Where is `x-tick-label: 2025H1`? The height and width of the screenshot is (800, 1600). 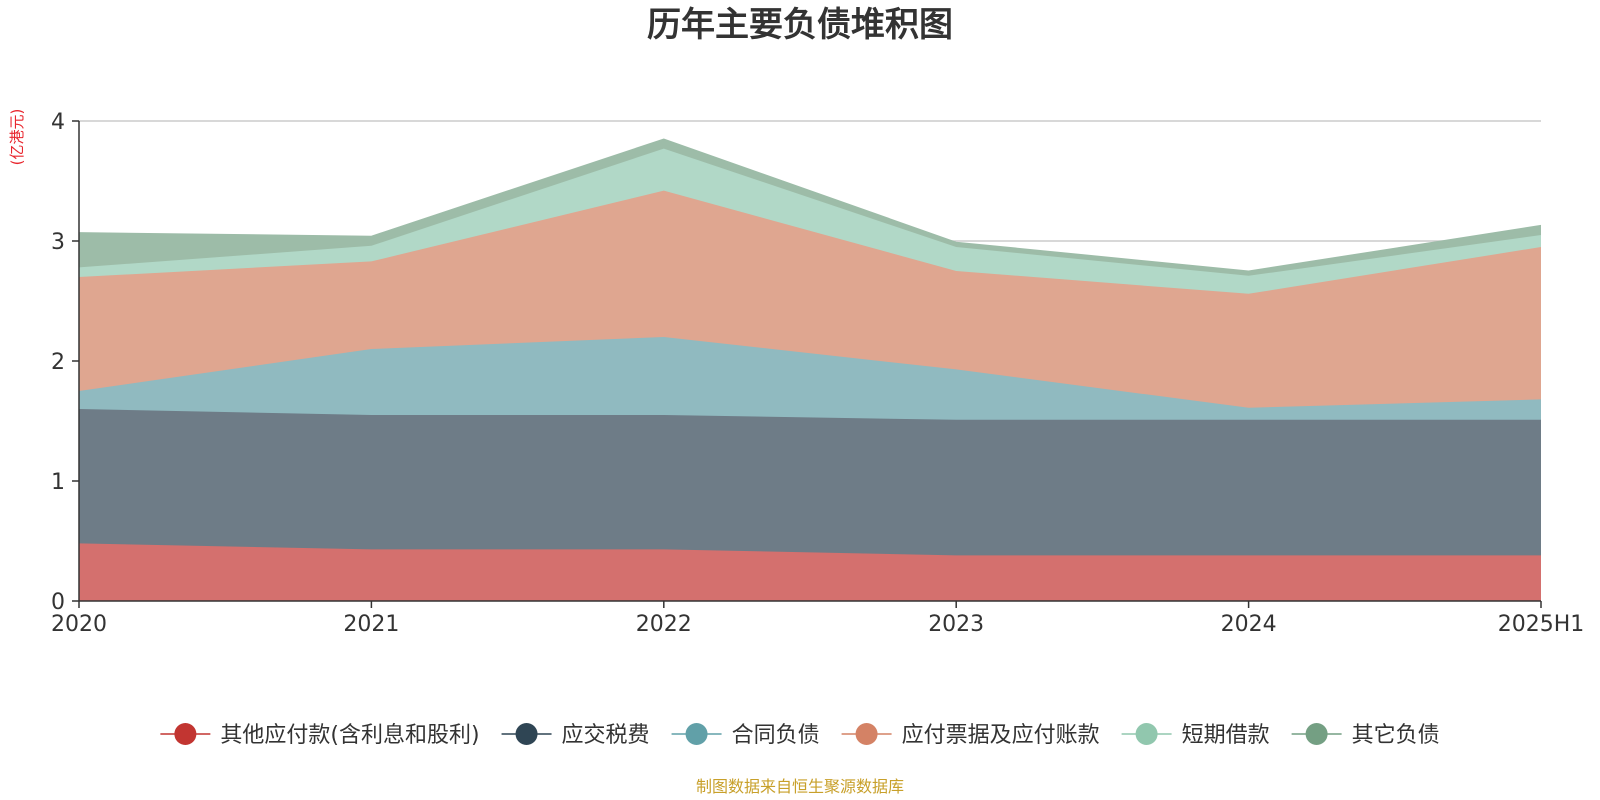 x-tick-label: 2025H1 is located at coordinates (1541, 624).